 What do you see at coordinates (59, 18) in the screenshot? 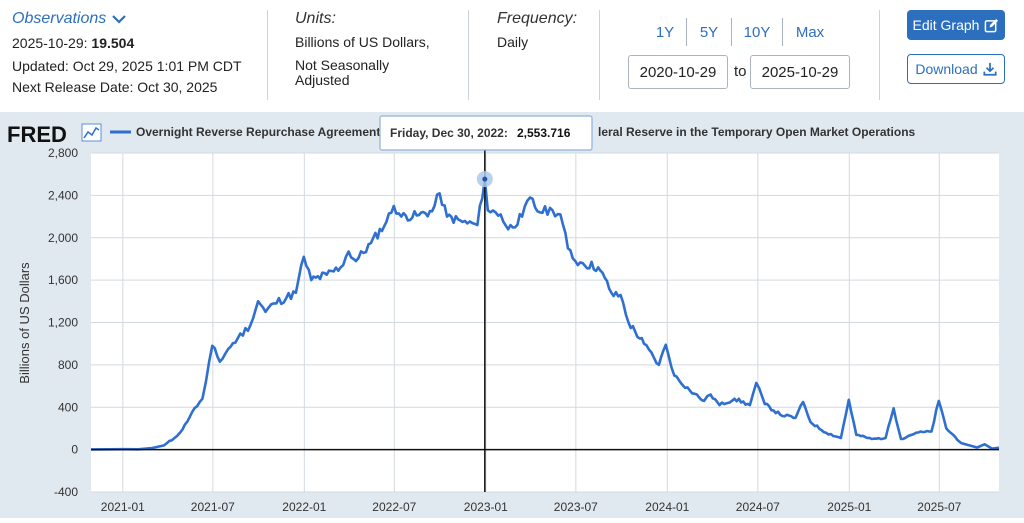
I see `observations-label: Observations` at bounding box center [59, 18].